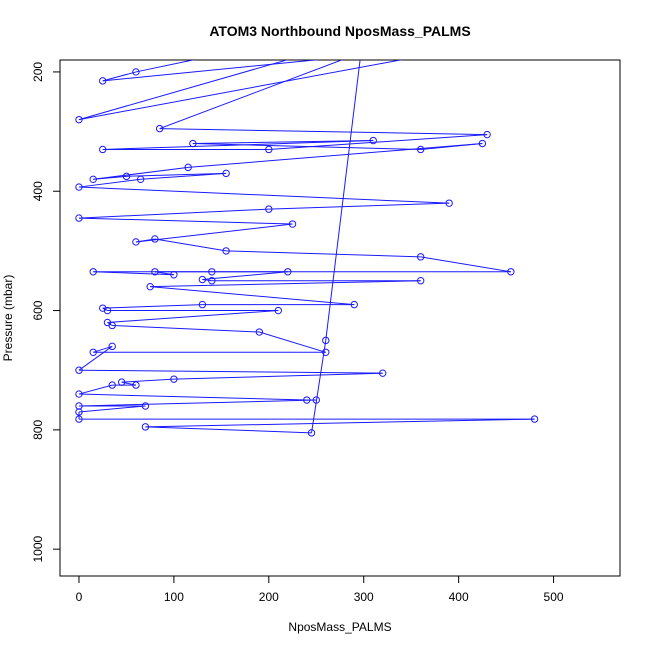 The image size is (650, 650). I want to click on x-tick-label: 300, so click(364, 597).